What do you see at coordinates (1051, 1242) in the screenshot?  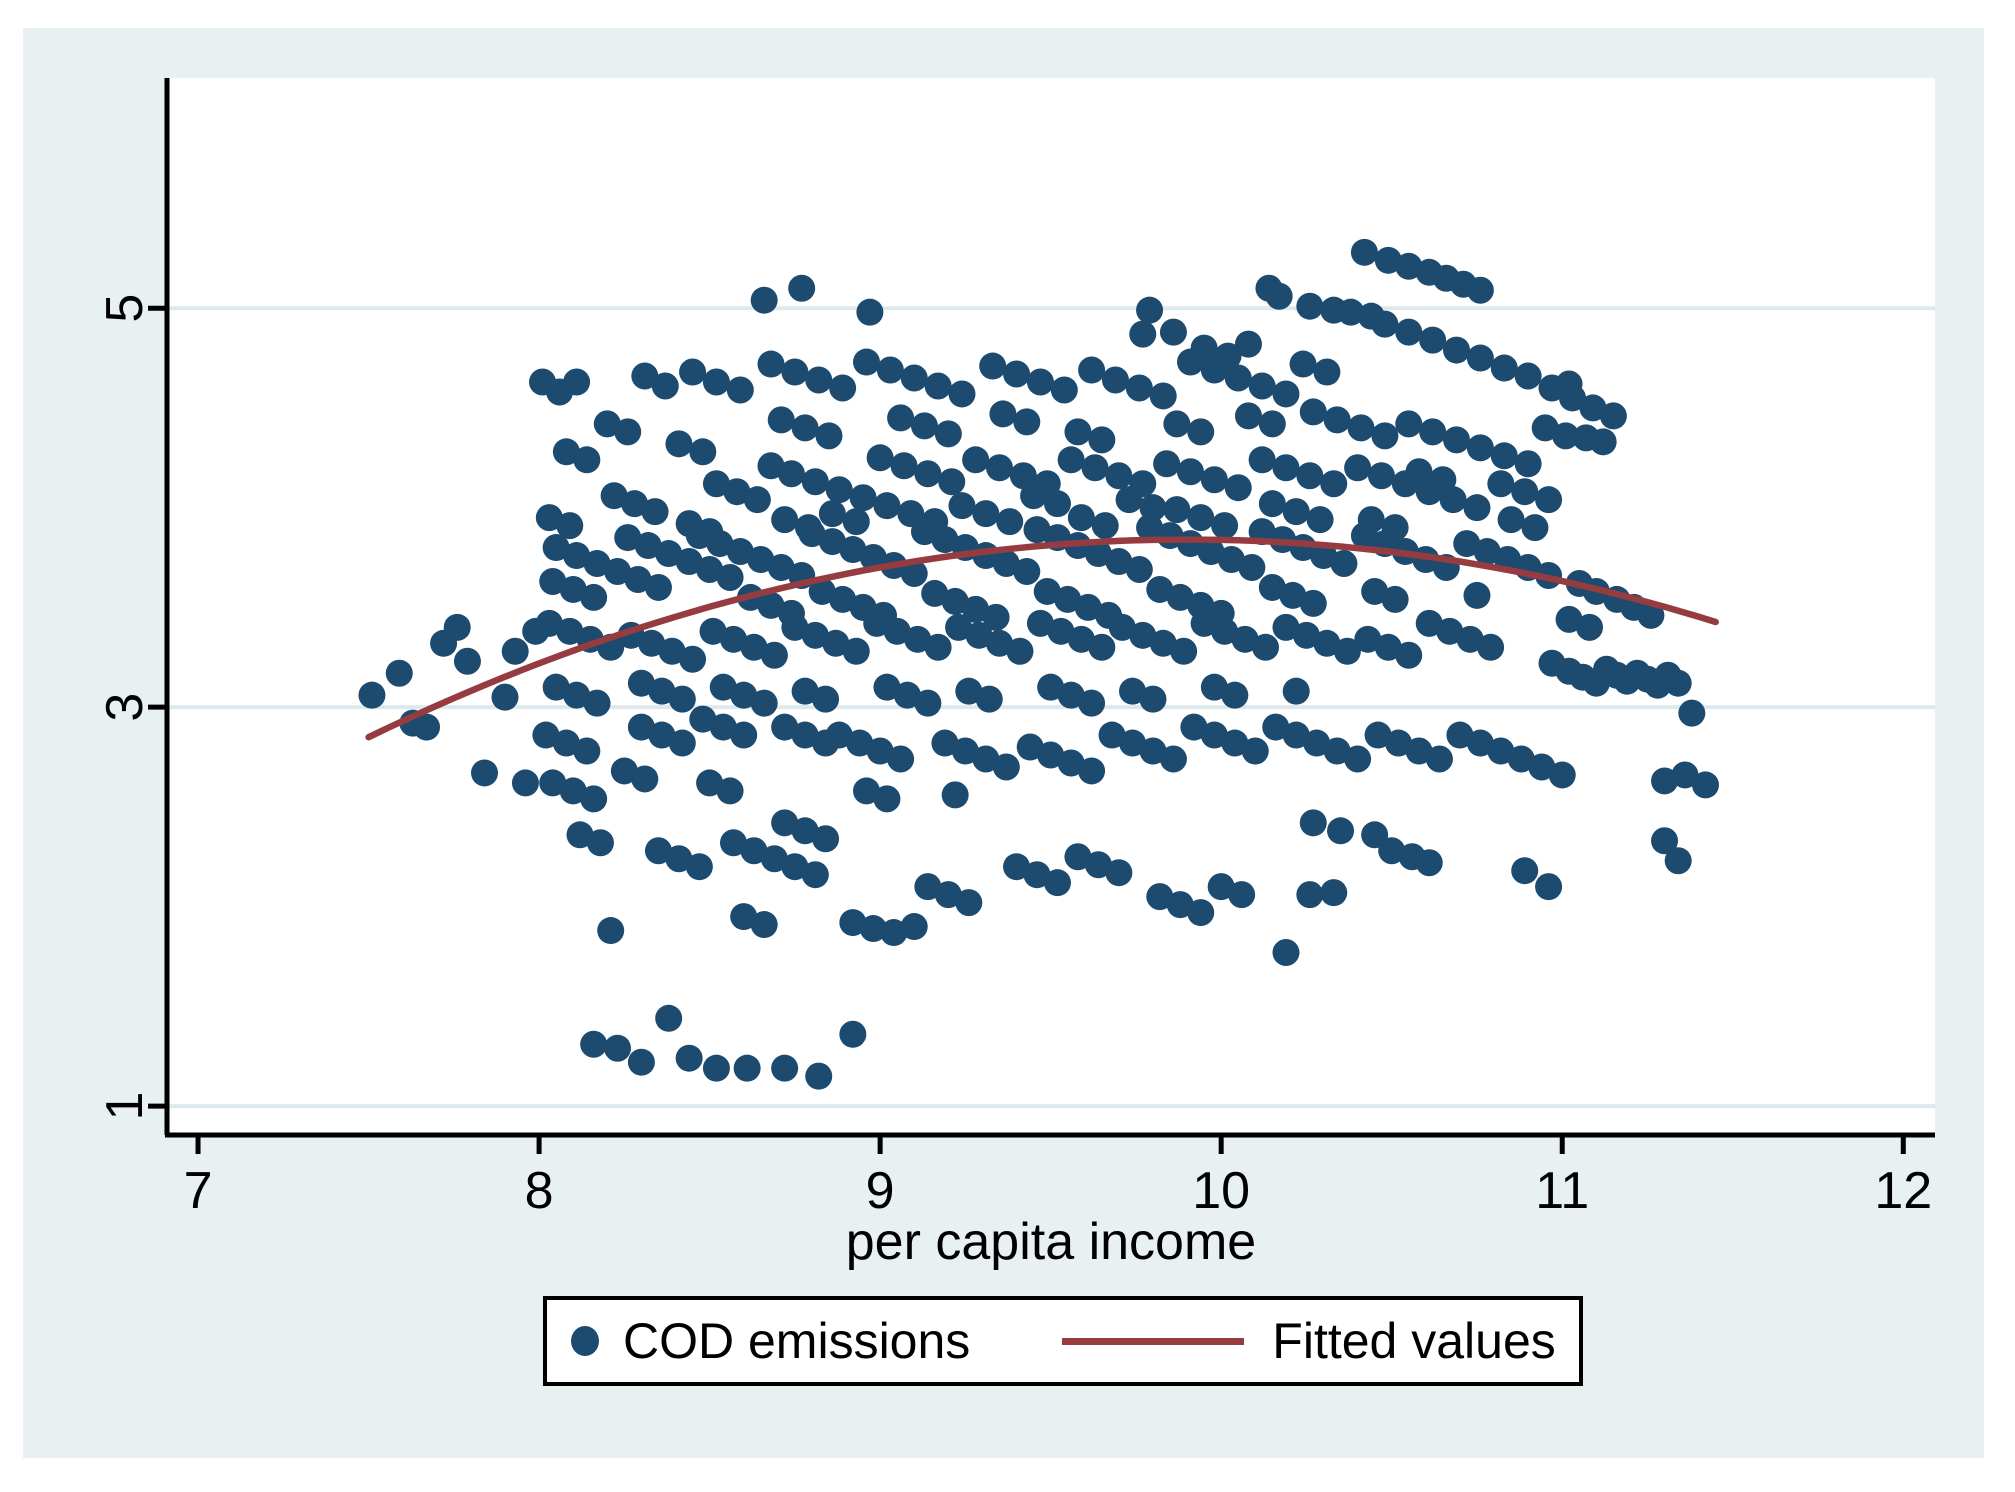 I see `x-axis-title: per capita income` at bounding box center [1051, 1242].